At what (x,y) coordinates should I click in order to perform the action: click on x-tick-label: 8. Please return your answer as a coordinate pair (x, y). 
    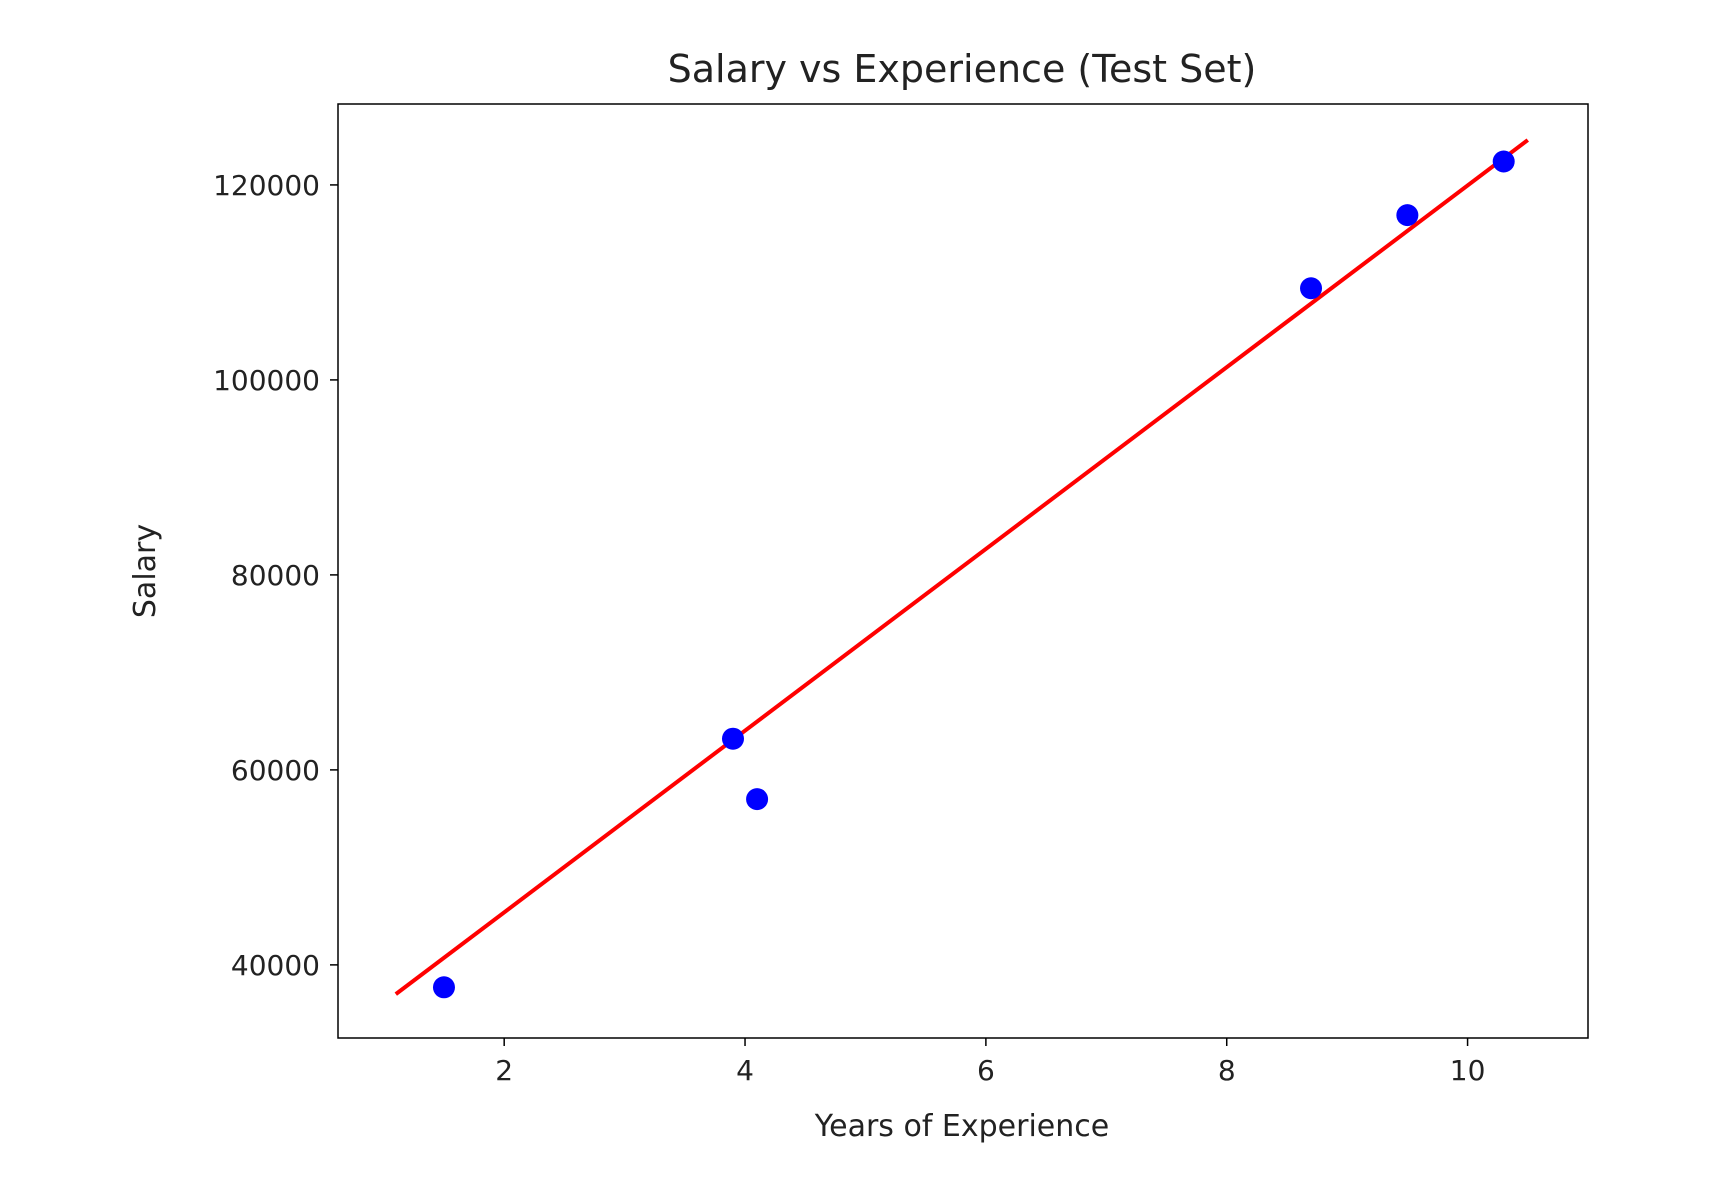
    Looking at the image, I should click on (1227, 1070).